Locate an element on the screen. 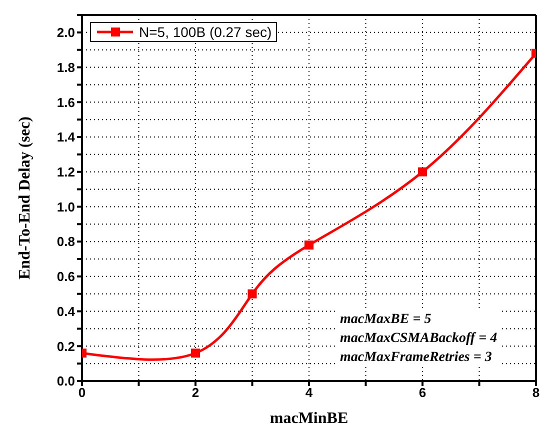 This screenshot has width=555, height=435. y-tick-label: 0.4 is located at coordinates (66, 311).